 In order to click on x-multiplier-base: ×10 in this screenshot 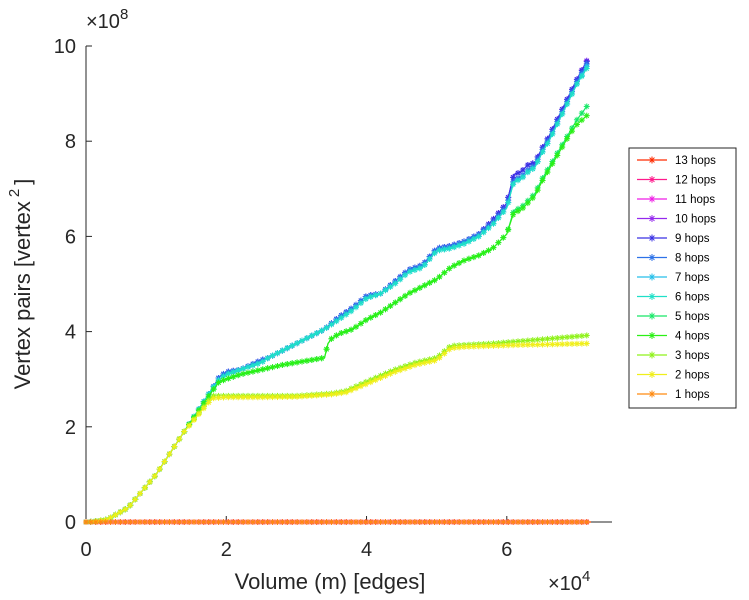, I will do `click(565, 584)`.